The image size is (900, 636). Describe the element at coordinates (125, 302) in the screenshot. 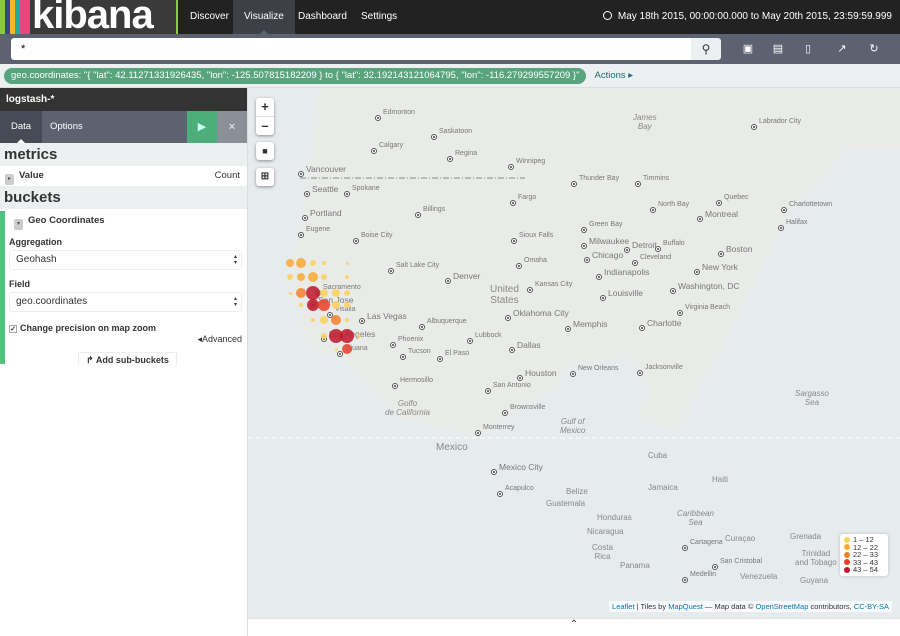

I see `field-select: geo.coordinates` at that location.